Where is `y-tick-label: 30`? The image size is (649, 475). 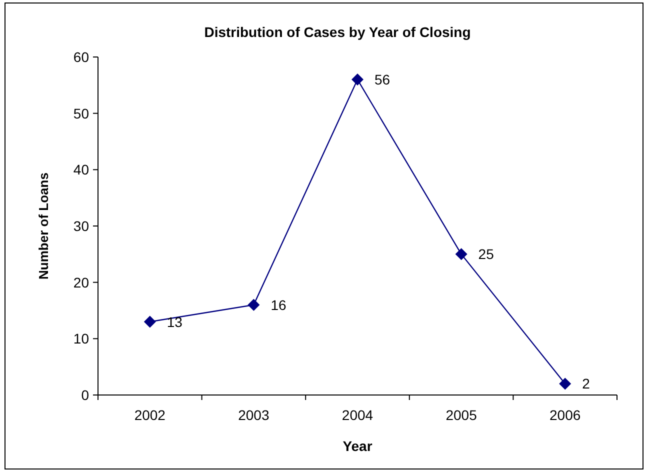 y-tick-label: 30 is located at coordinates (81, 226).